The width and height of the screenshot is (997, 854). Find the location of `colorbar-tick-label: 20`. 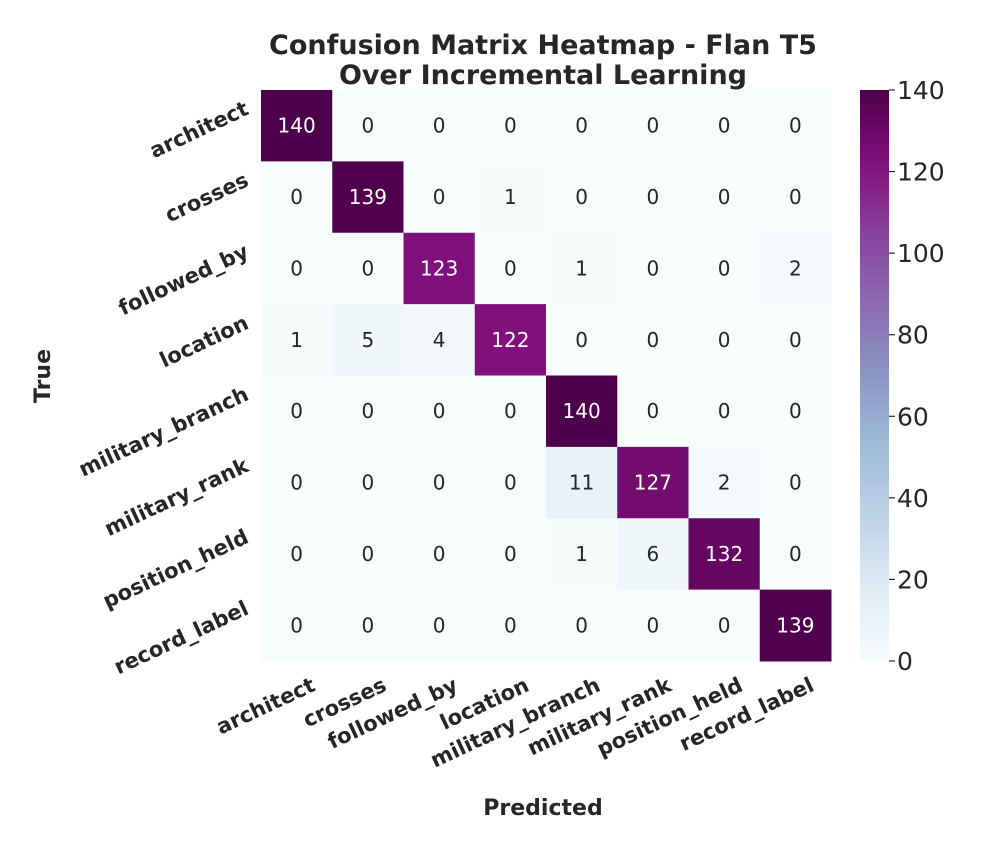

colorbar-tick-label: 20 is located at coordinates (913, 579).